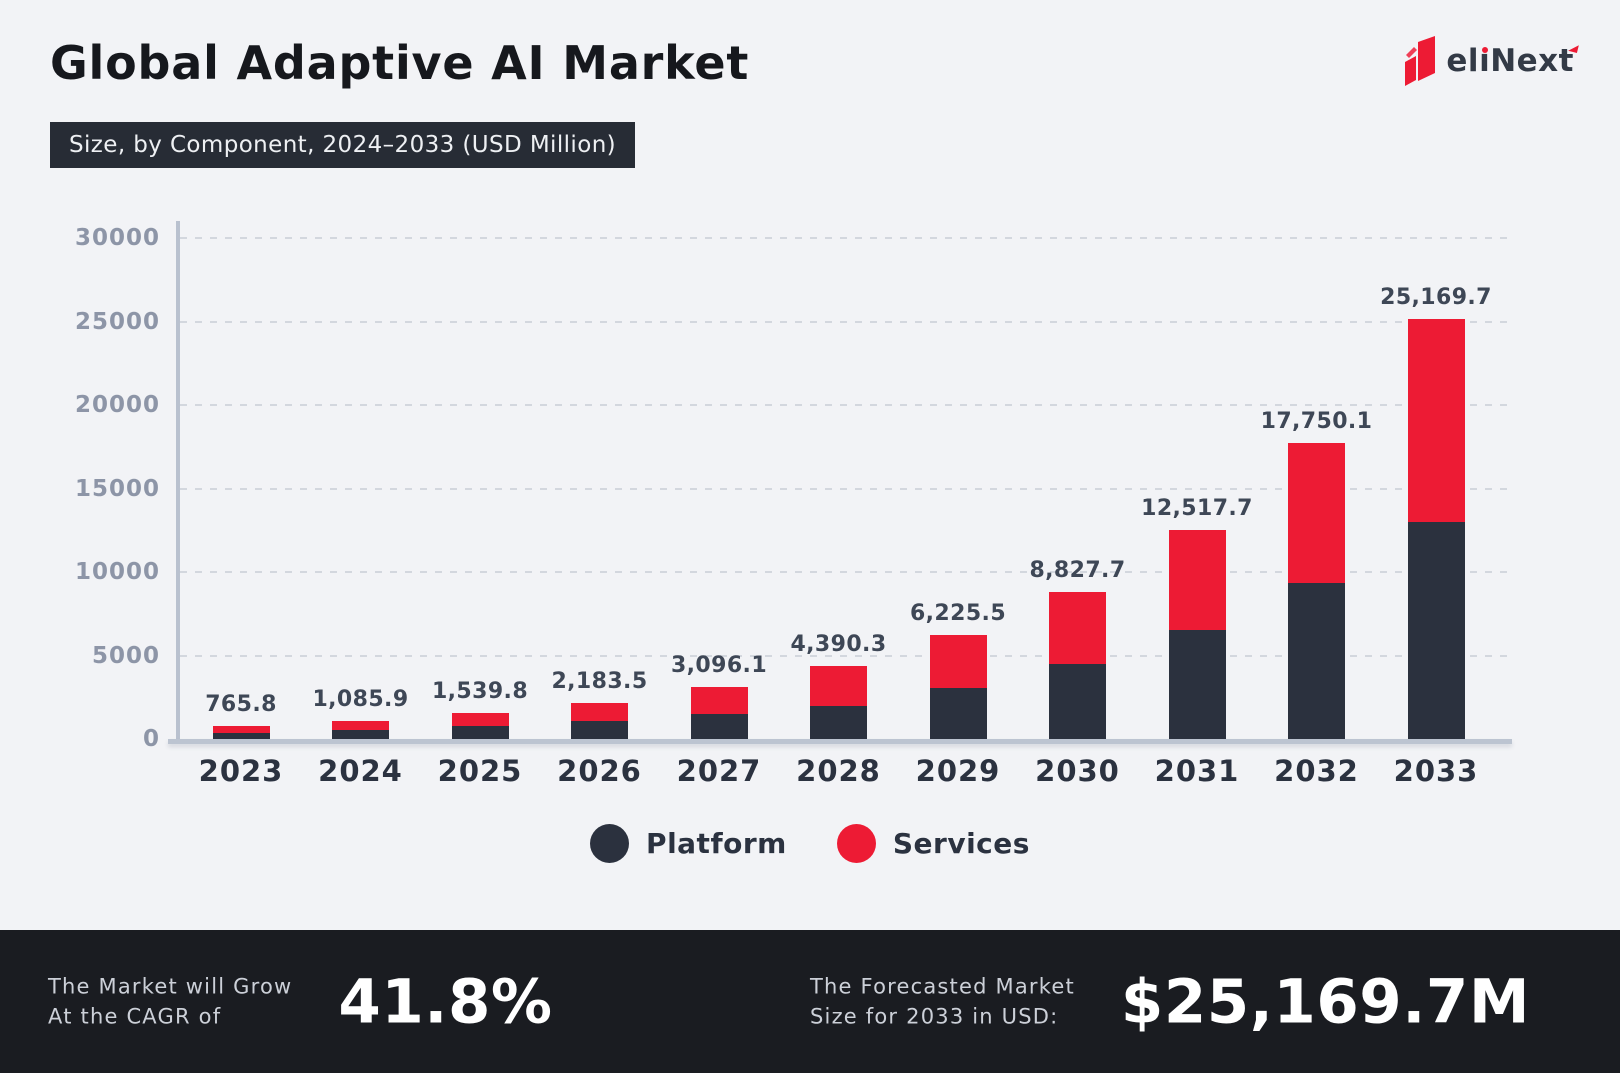 This screenshot has height=1073, width=1620. I want to click on chart-legend: Platform Services, so click(810, 843).